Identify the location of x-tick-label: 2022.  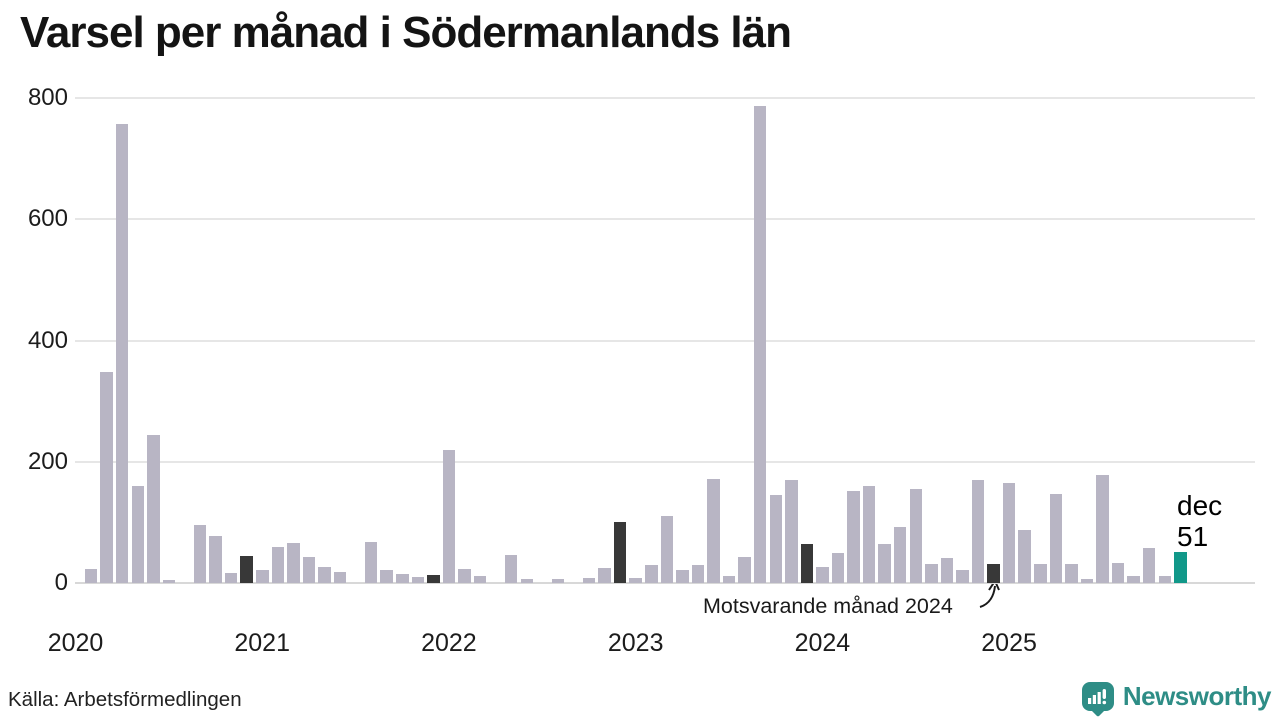
(449, 643).